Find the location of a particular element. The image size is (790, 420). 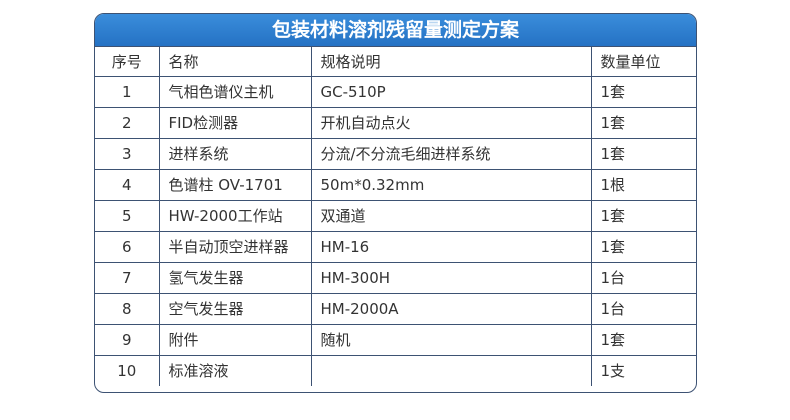

cell-column-name: 附件 is located at coordinates (235, 339).